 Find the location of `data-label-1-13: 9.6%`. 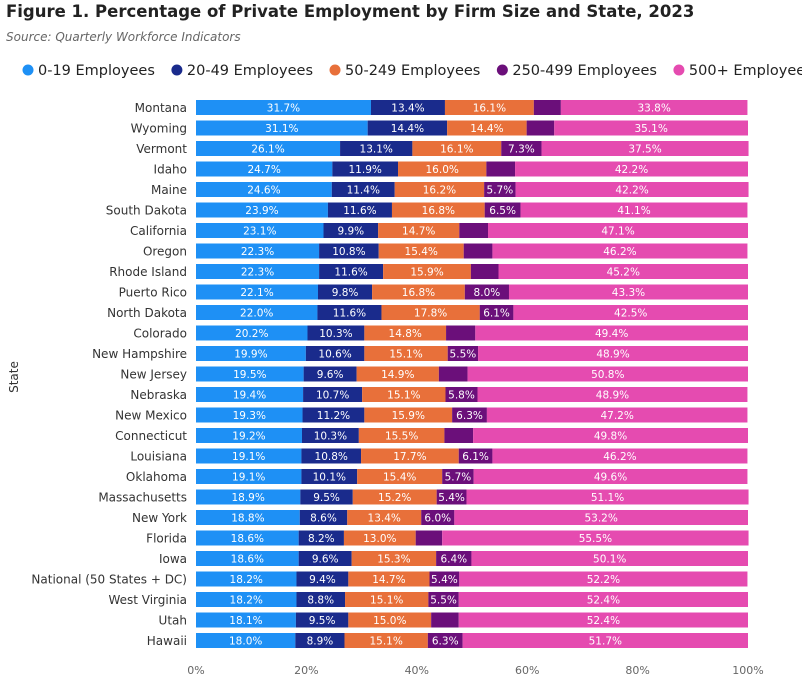

data-label-1-13: 9.6% is located at coordinates (330, 375).